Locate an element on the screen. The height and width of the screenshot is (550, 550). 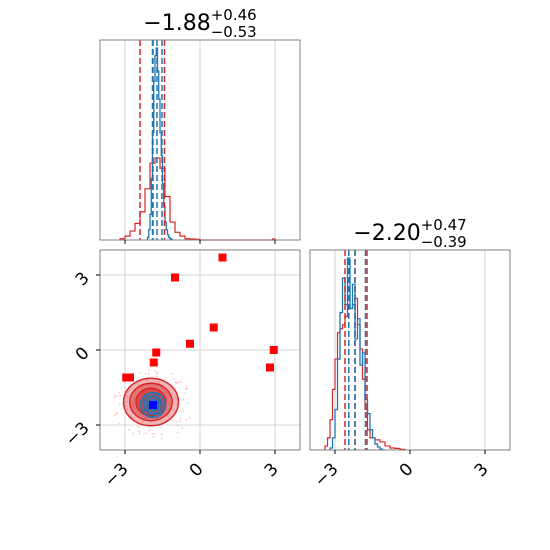
marginal-p1-red-histogram is located at coordinates (365, 373).